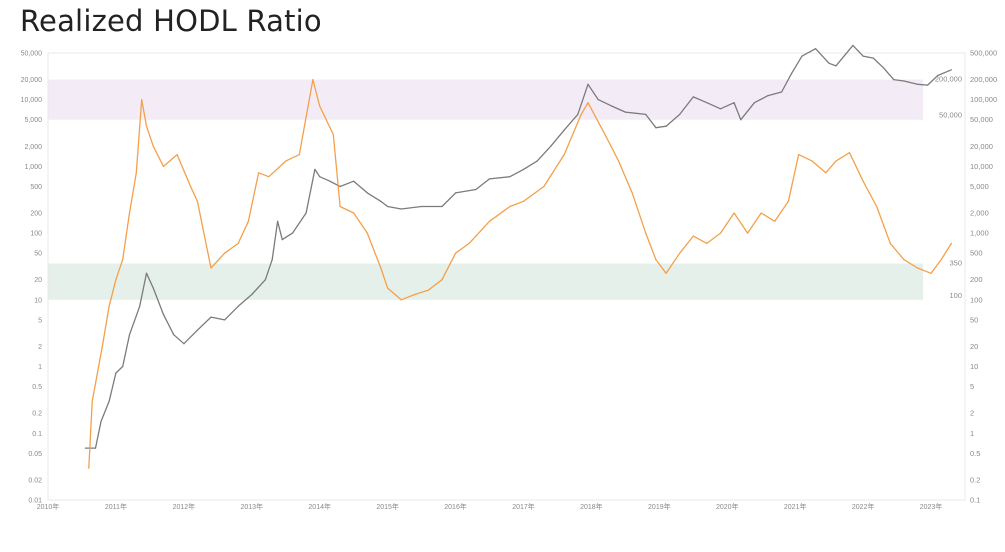 This screenshot has height=552, width=1005. Describe the element at coordinates (32, 80) in the screenshot. I see `left-tick-label-1: 20,000` at that location.